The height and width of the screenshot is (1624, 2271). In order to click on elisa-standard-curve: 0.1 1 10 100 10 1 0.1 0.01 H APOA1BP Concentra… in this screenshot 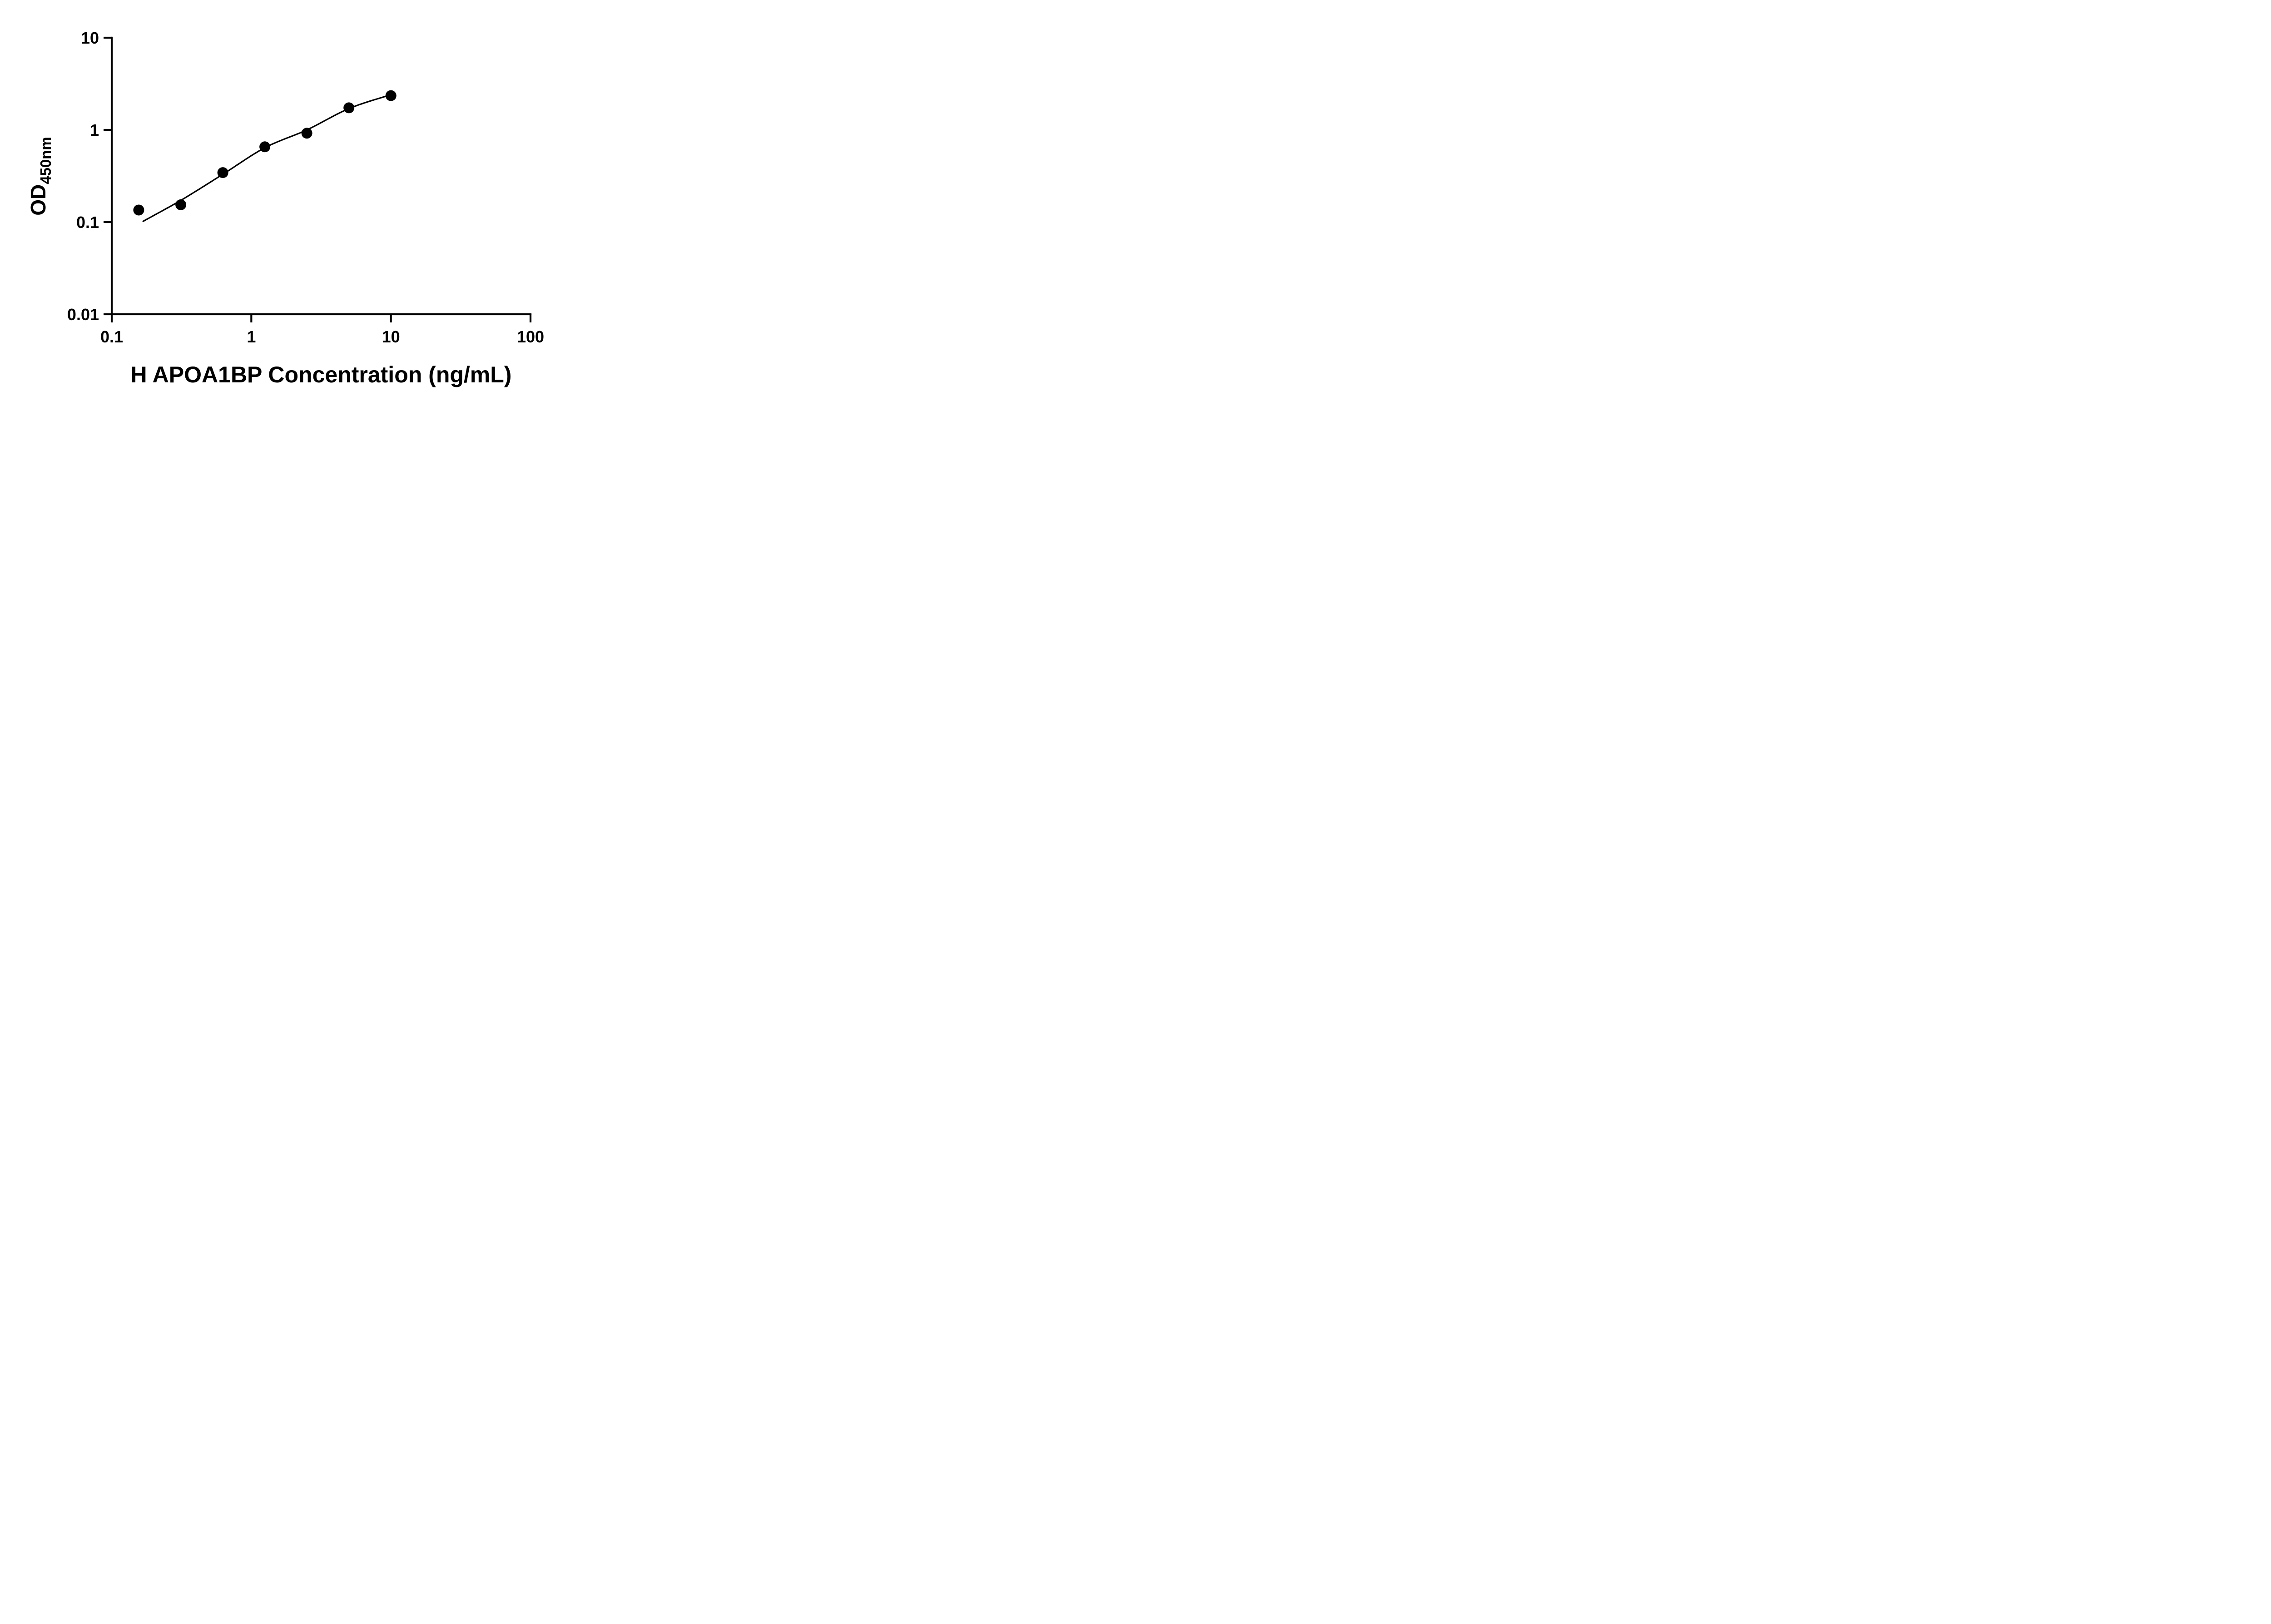, I will do `click(293, 203)`.